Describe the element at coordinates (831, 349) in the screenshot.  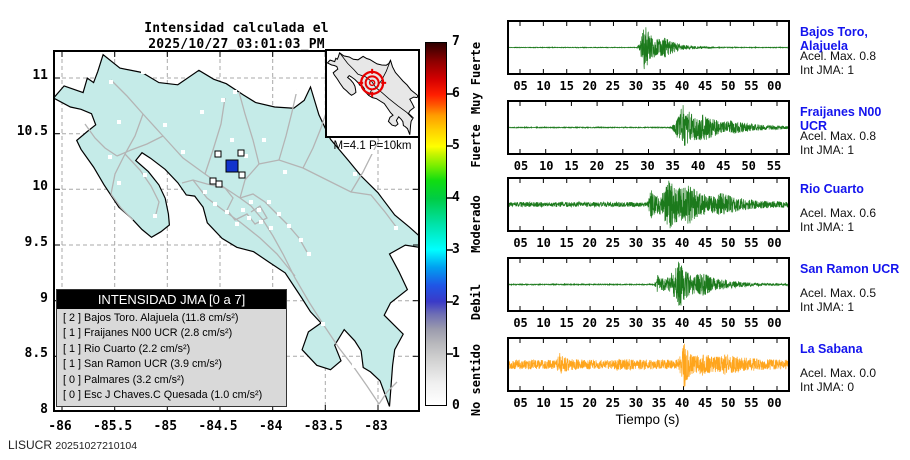
I see `station-name: La Sabana` at that location.